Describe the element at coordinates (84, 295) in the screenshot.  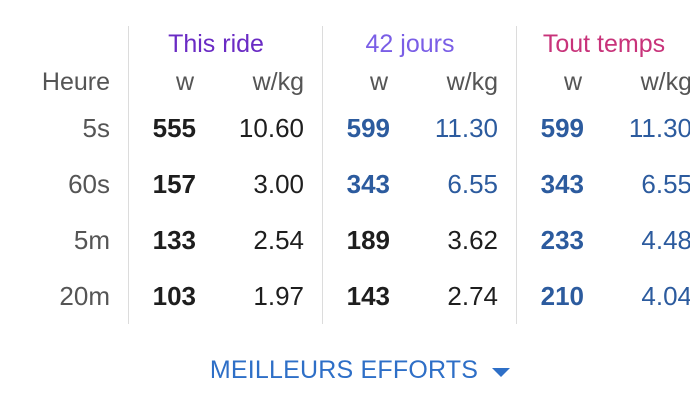
I see `row-label-duration: 20m` at that location.